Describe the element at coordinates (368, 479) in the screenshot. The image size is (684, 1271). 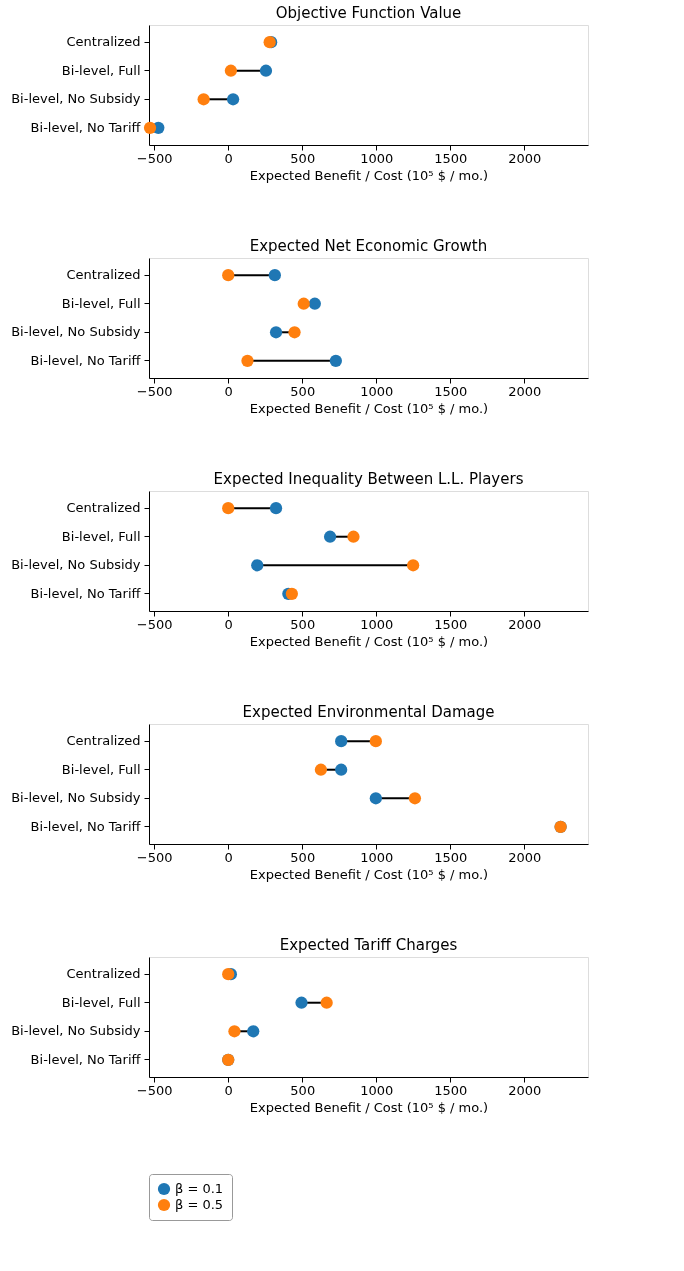
I see `chart-title: Expected Inequality Between L.L. Players` at that location.